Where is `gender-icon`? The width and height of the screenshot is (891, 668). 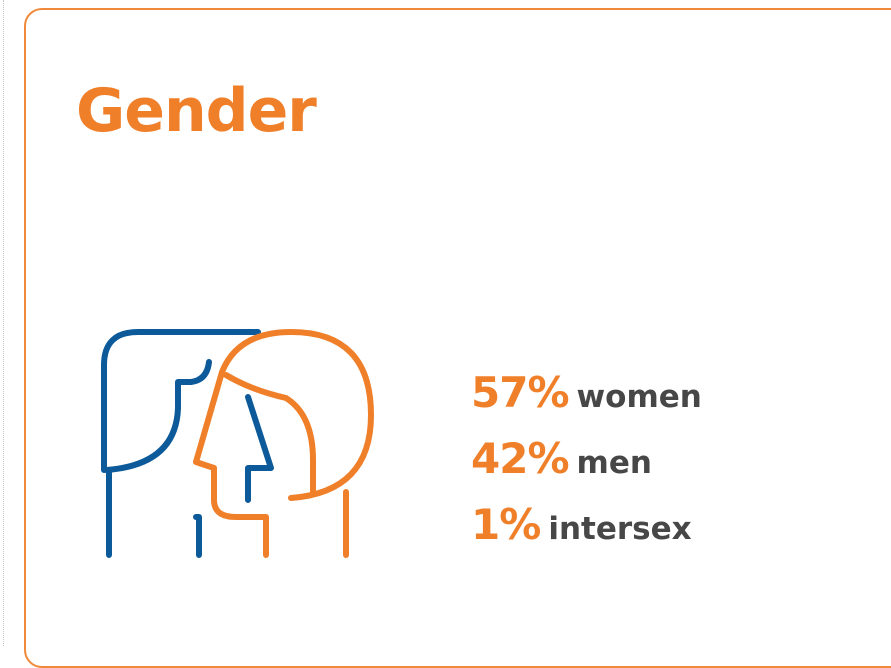
gender-icon is located at coordinates (237, 443).